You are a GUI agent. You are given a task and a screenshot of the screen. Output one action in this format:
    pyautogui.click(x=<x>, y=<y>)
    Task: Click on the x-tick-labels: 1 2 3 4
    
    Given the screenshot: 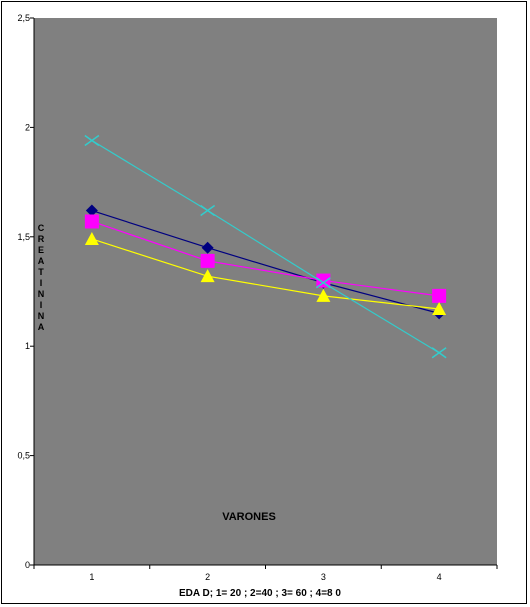 What is the action you would take?
    pyautogui.click(x=265, y=577)
    